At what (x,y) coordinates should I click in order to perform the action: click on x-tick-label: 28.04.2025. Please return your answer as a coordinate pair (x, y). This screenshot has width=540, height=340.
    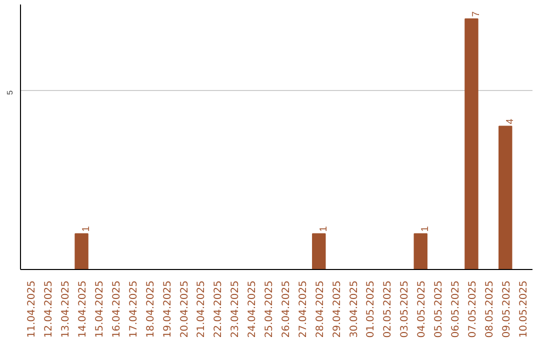
    Looking at the image, I should click on (320, 309).